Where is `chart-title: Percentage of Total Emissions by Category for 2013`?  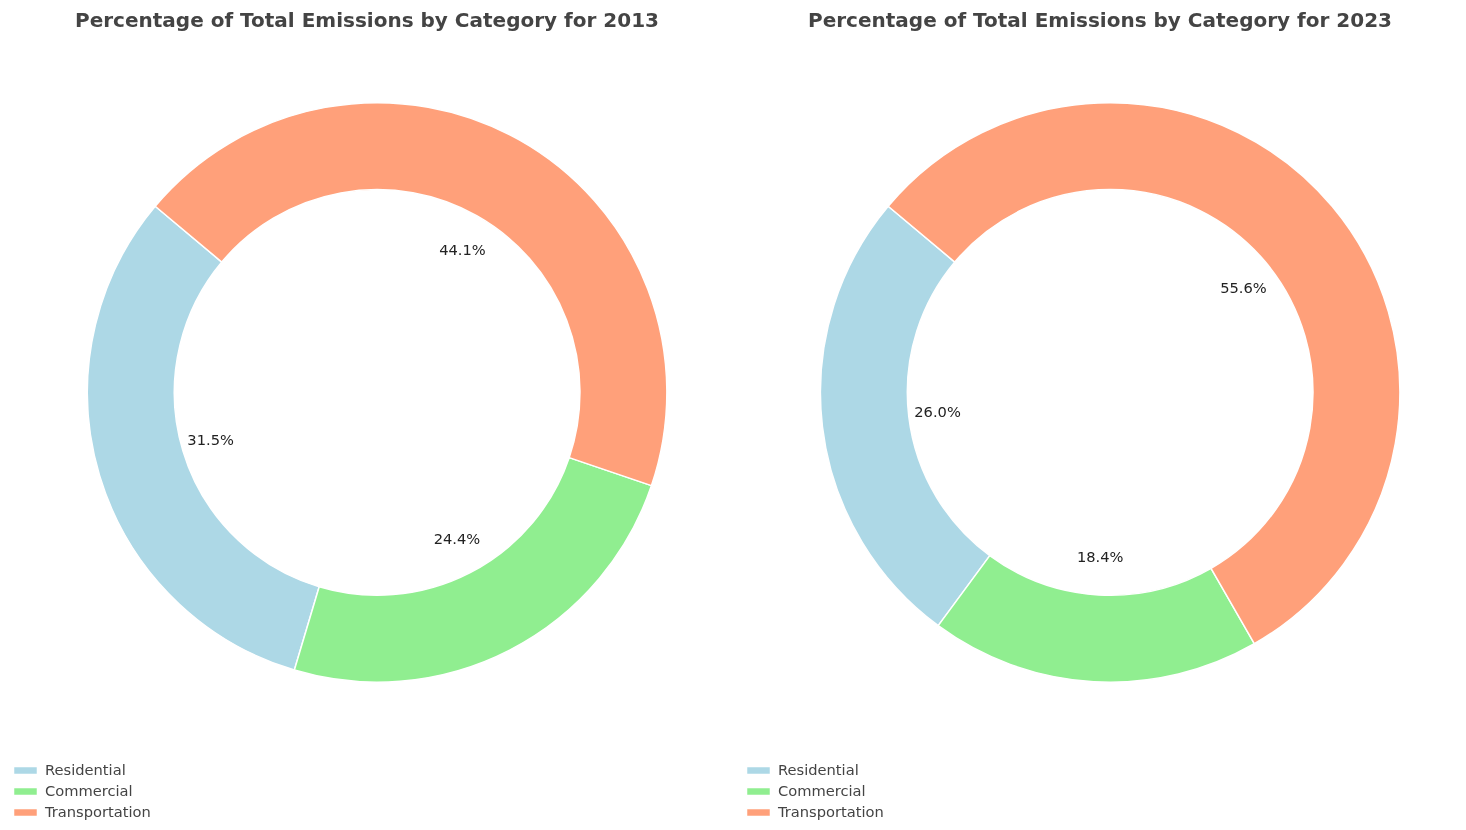
chart-title: Percentage of Total Emissions by Category for 2013 is located at coordinates (367, 19).